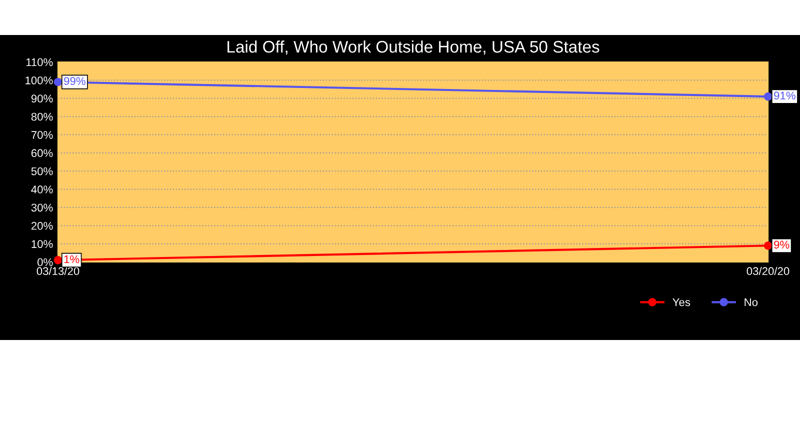 The width and height of the screenshot is (800, 445). I want to click on y-tick-label: 110%, so click(39, 62).